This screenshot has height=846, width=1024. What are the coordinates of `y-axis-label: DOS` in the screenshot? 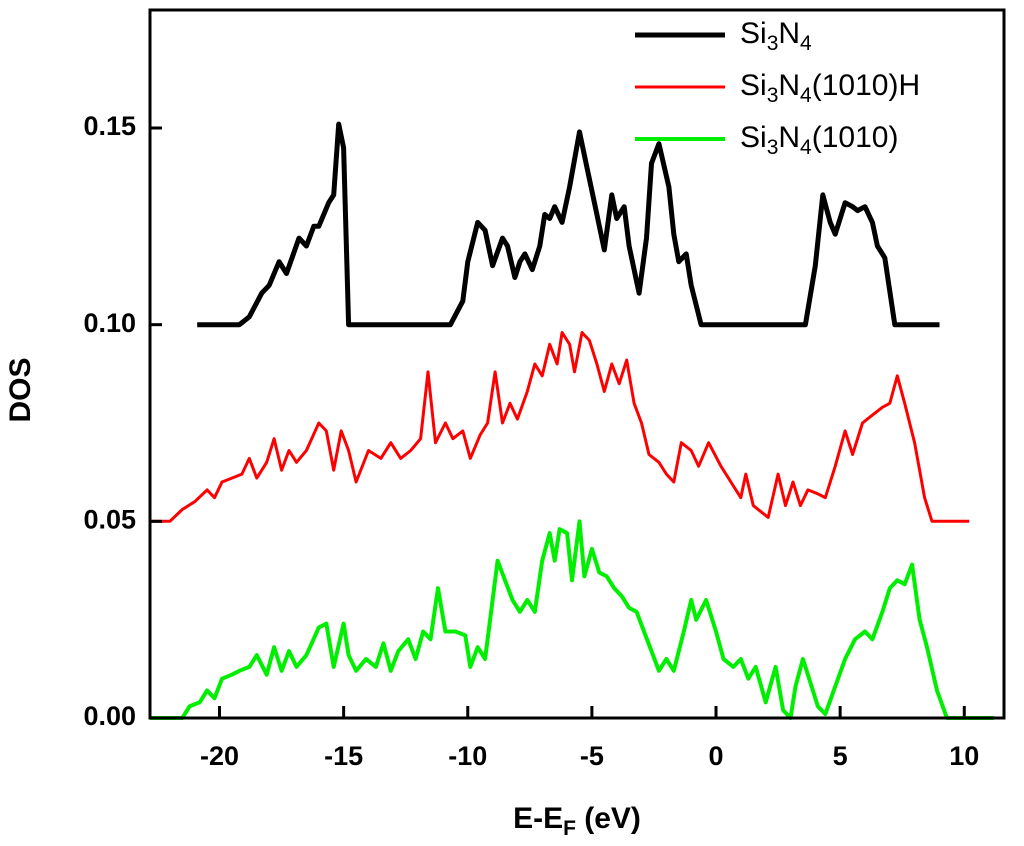 It's located at (20, 389).